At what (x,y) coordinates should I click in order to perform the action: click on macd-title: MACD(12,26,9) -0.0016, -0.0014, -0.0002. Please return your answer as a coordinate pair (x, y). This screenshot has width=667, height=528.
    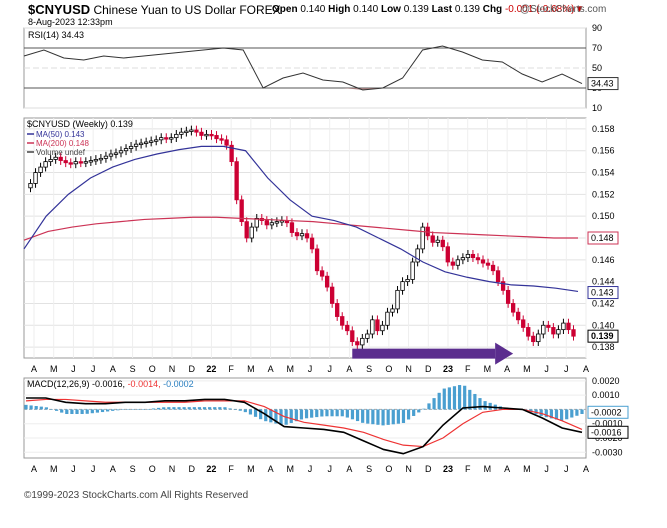
    Looking at the image, I should click on (110, 384).